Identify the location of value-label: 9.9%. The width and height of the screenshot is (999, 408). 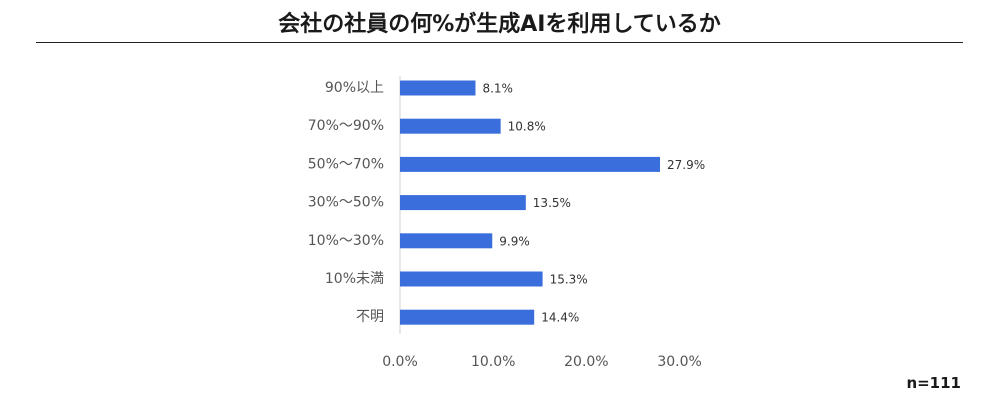
(514, 241).